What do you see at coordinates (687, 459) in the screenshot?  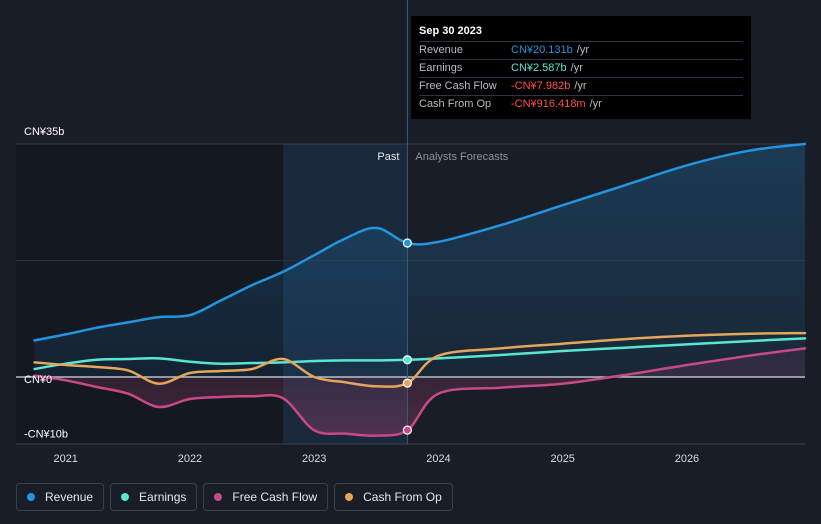 I see `x-tick-label: 2026` at bounding box center [687, 459].